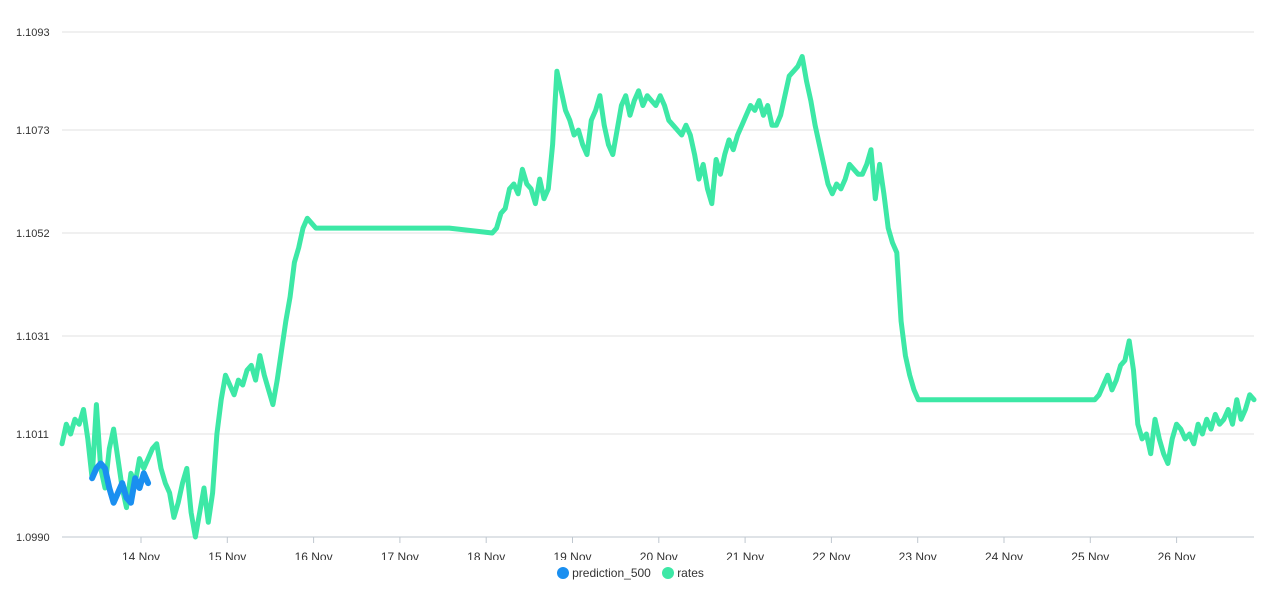 The image size is (1261, 604). Describe the element at coordinates (659, 555) in the screenshot. I see `x-tick-label: 20 Nov` at that location.